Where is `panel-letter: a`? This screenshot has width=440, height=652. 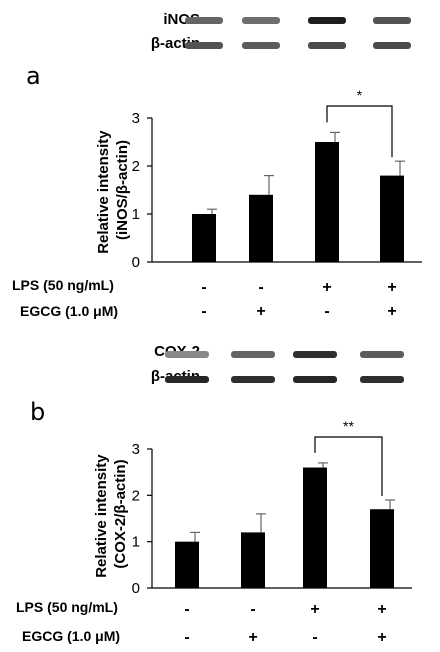 panel-letter: a is located at coordinates (33, 76).